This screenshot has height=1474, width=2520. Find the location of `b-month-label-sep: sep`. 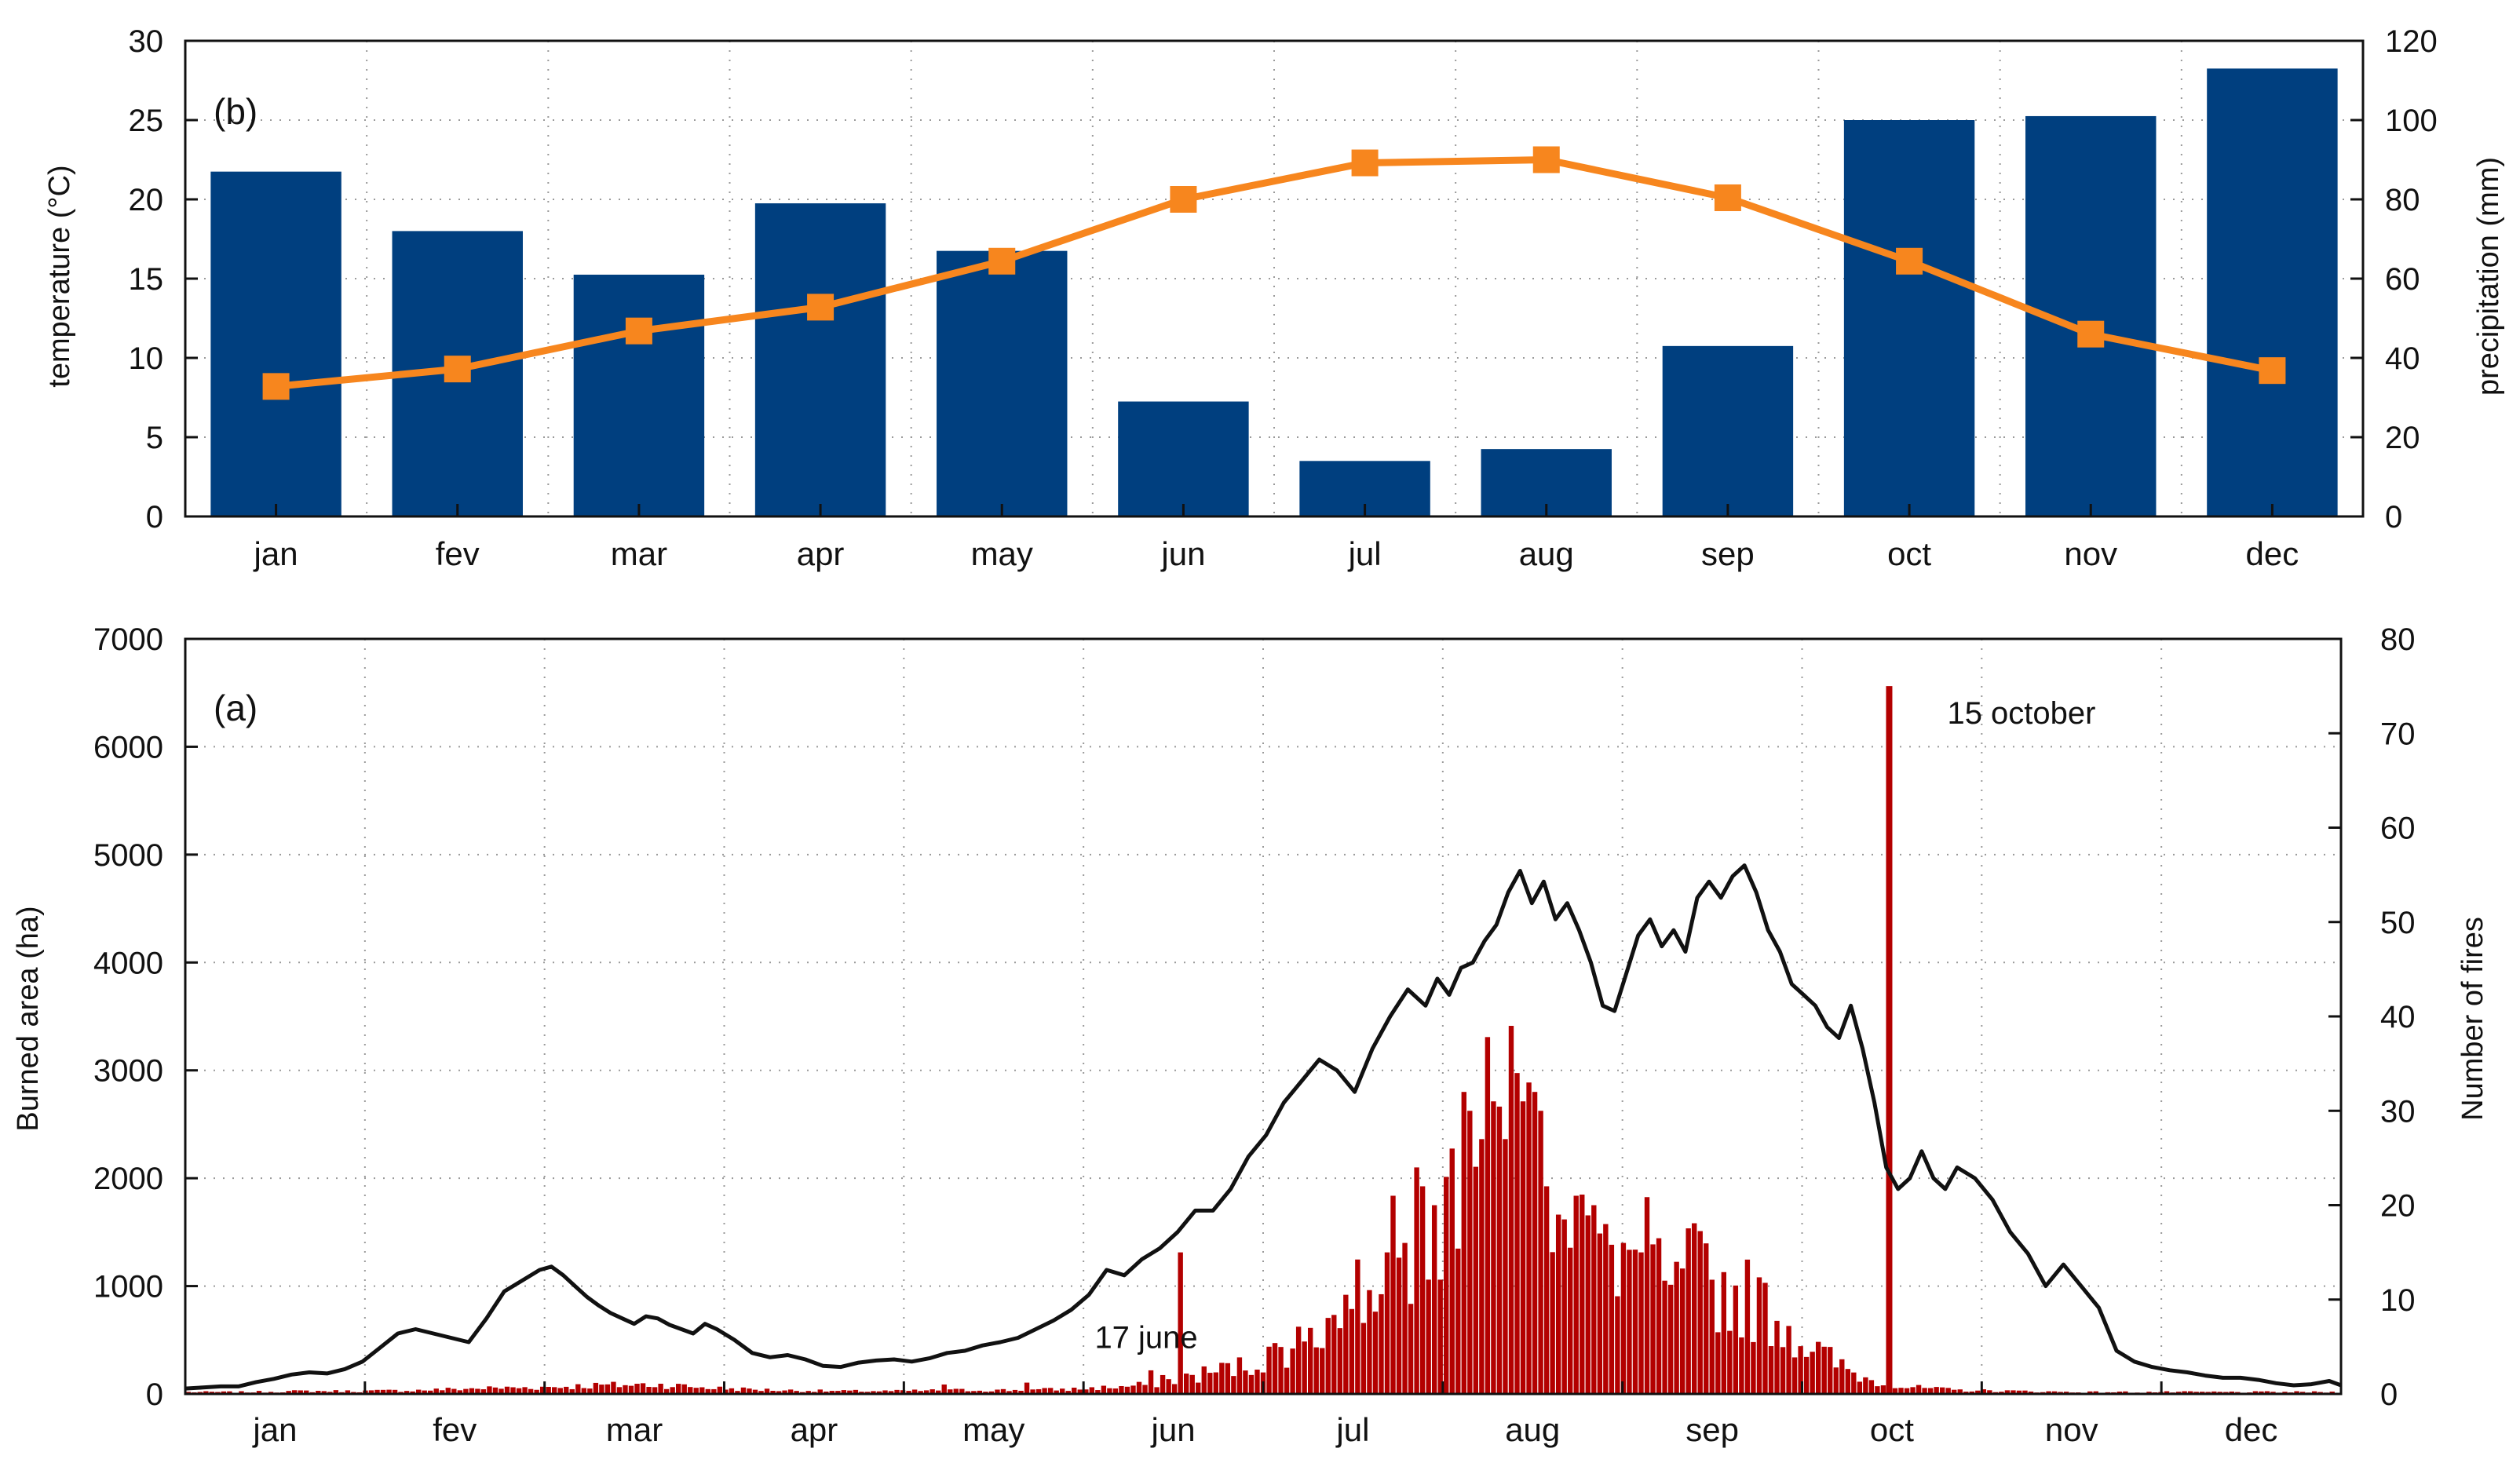

b-month-label-sep: sep is located at coordinates (1728, 553).